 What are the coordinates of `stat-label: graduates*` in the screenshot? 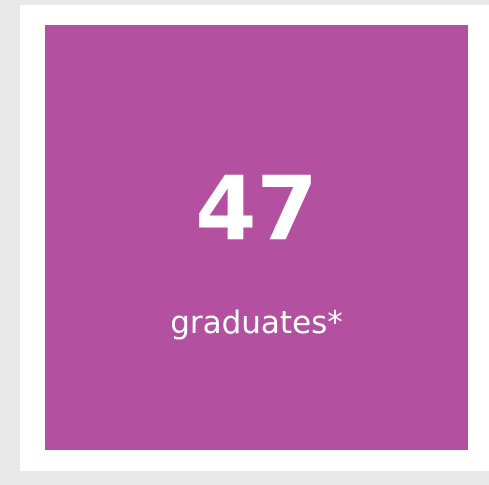 It's located at (256, 323).